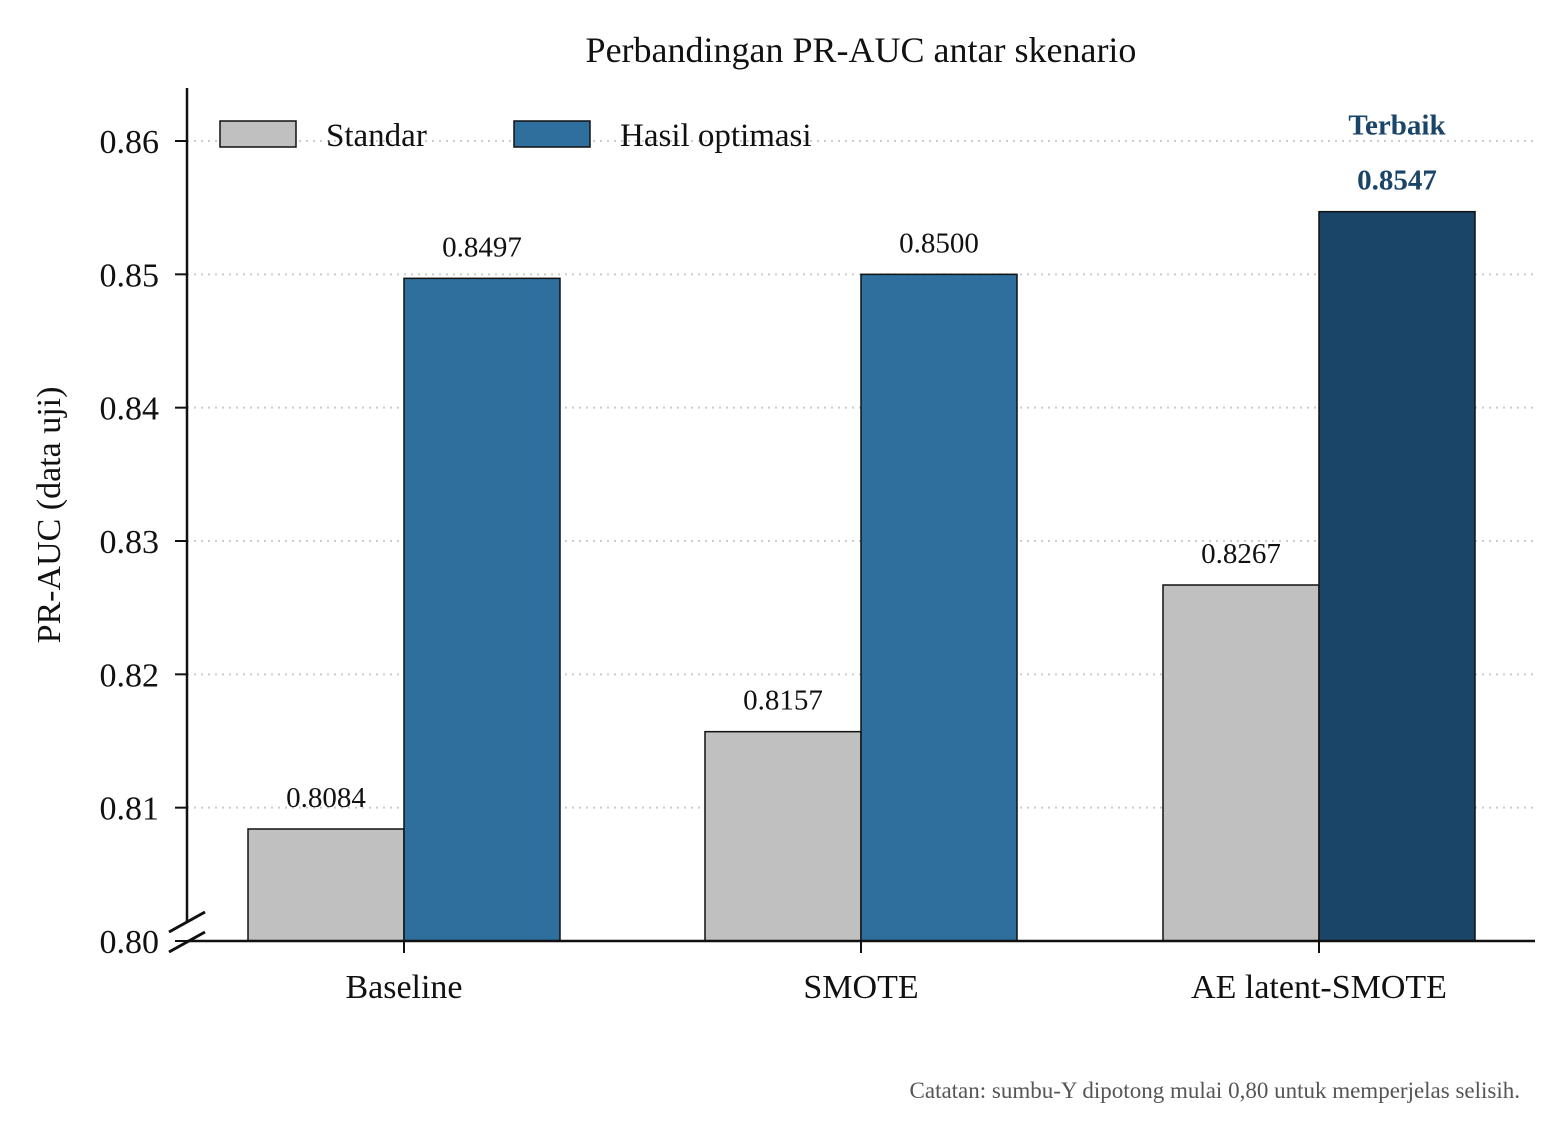 The image size is (1565, 1135). I want to click on y-tick-label: 0.81, so click(130, 809).